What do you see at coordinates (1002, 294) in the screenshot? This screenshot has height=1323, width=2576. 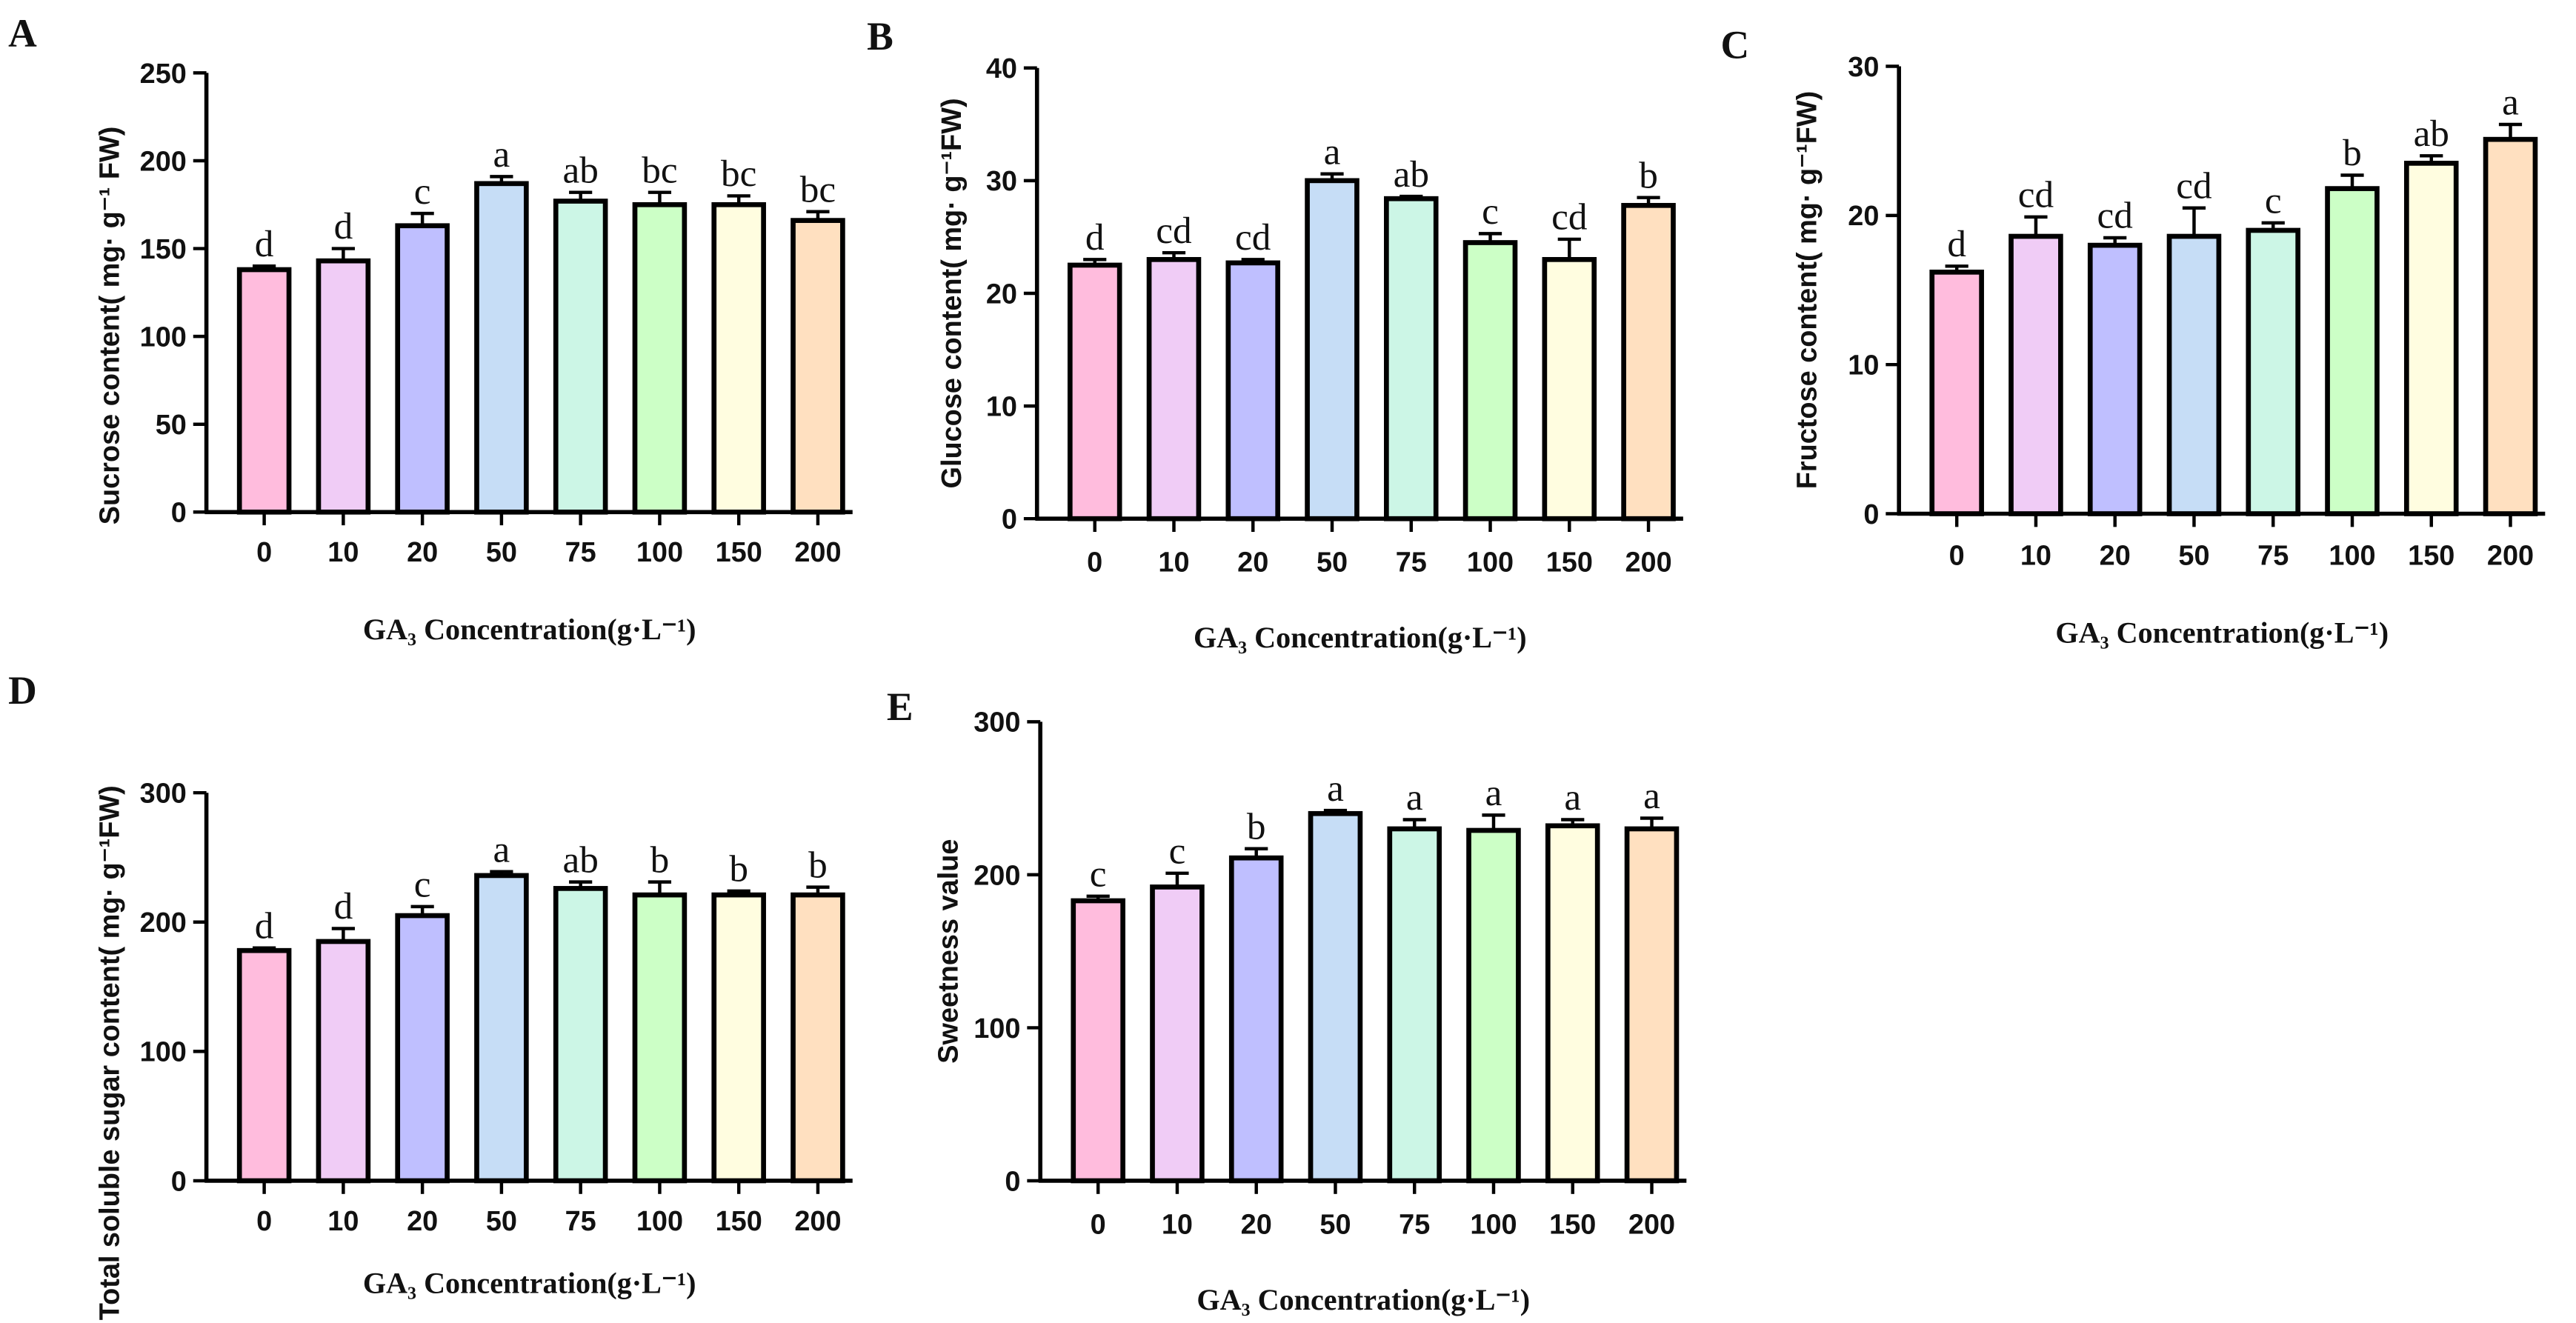 I see `y-tick-label: 20` at bounding box center [1002, 294].